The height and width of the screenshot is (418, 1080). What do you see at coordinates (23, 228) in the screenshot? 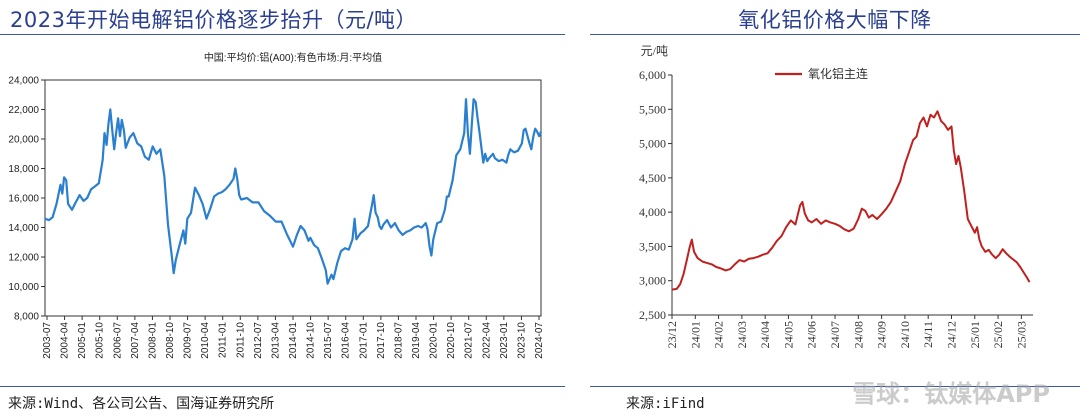
I see `left-y-tick-label: 14,000` at bounding box center [23, 228].